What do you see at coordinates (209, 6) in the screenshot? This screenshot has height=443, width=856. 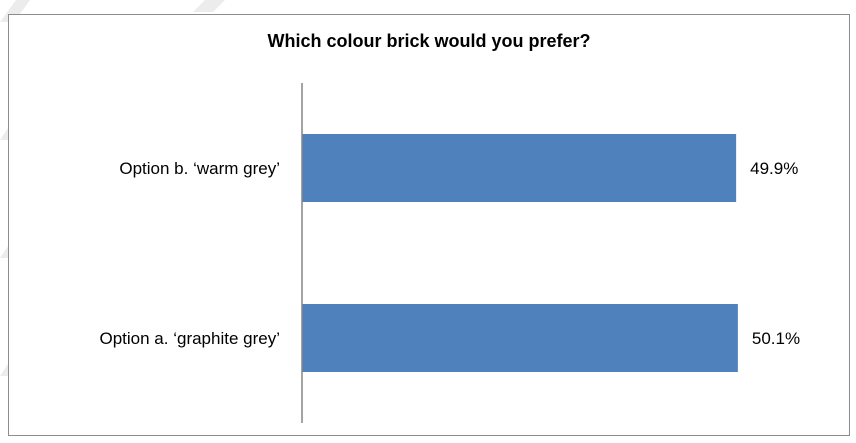 I see `watermark-stripe` at bounding box center [209, 6].